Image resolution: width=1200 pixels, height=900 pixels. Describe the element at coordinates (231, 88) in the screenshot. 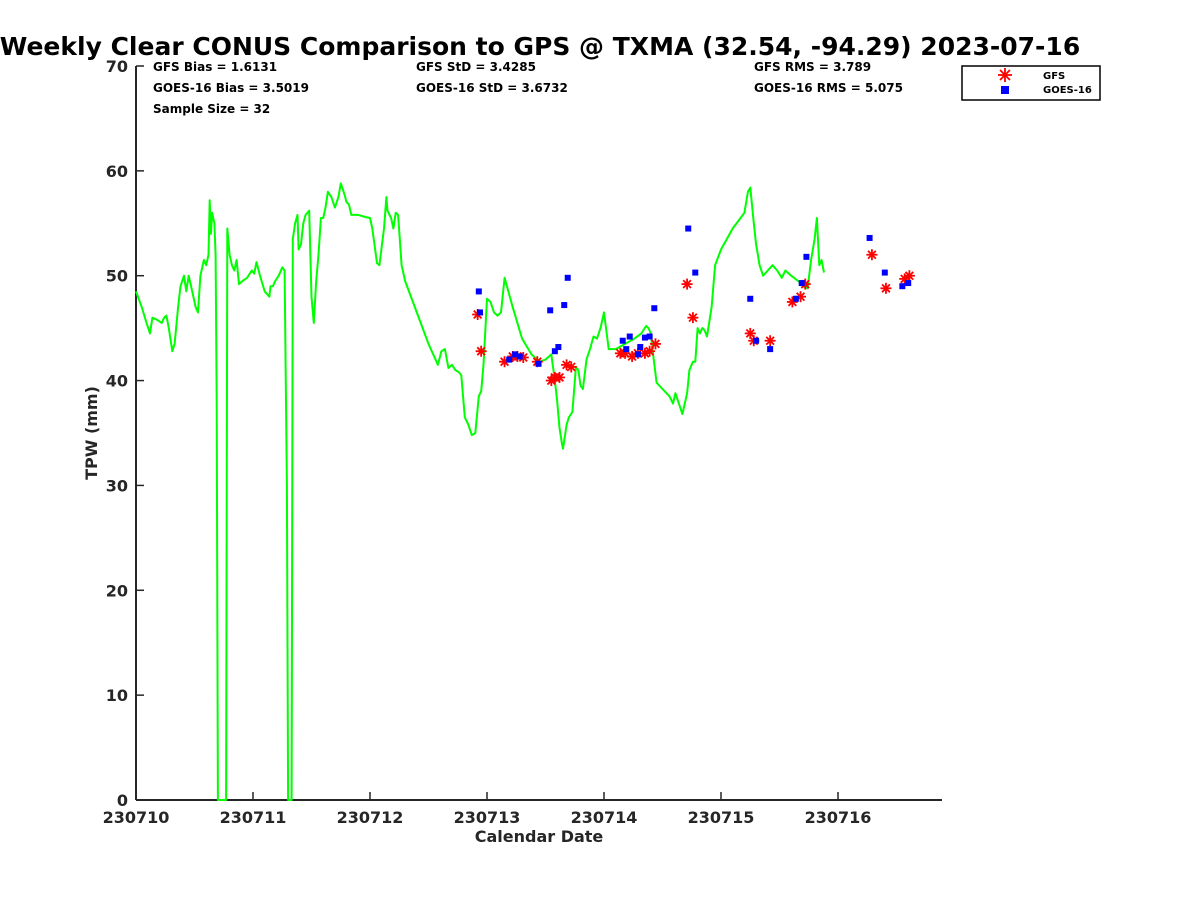

I see `stat-goes-bias: GOES-16 Bias = 3.5019` at that location.